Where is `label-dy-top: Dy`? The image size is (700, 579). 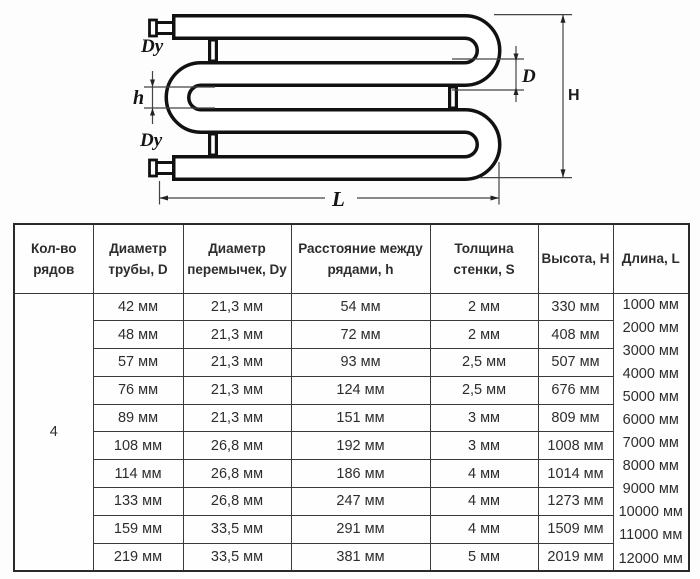
label-dy-top: Dy is located at coordinates (152, 46).